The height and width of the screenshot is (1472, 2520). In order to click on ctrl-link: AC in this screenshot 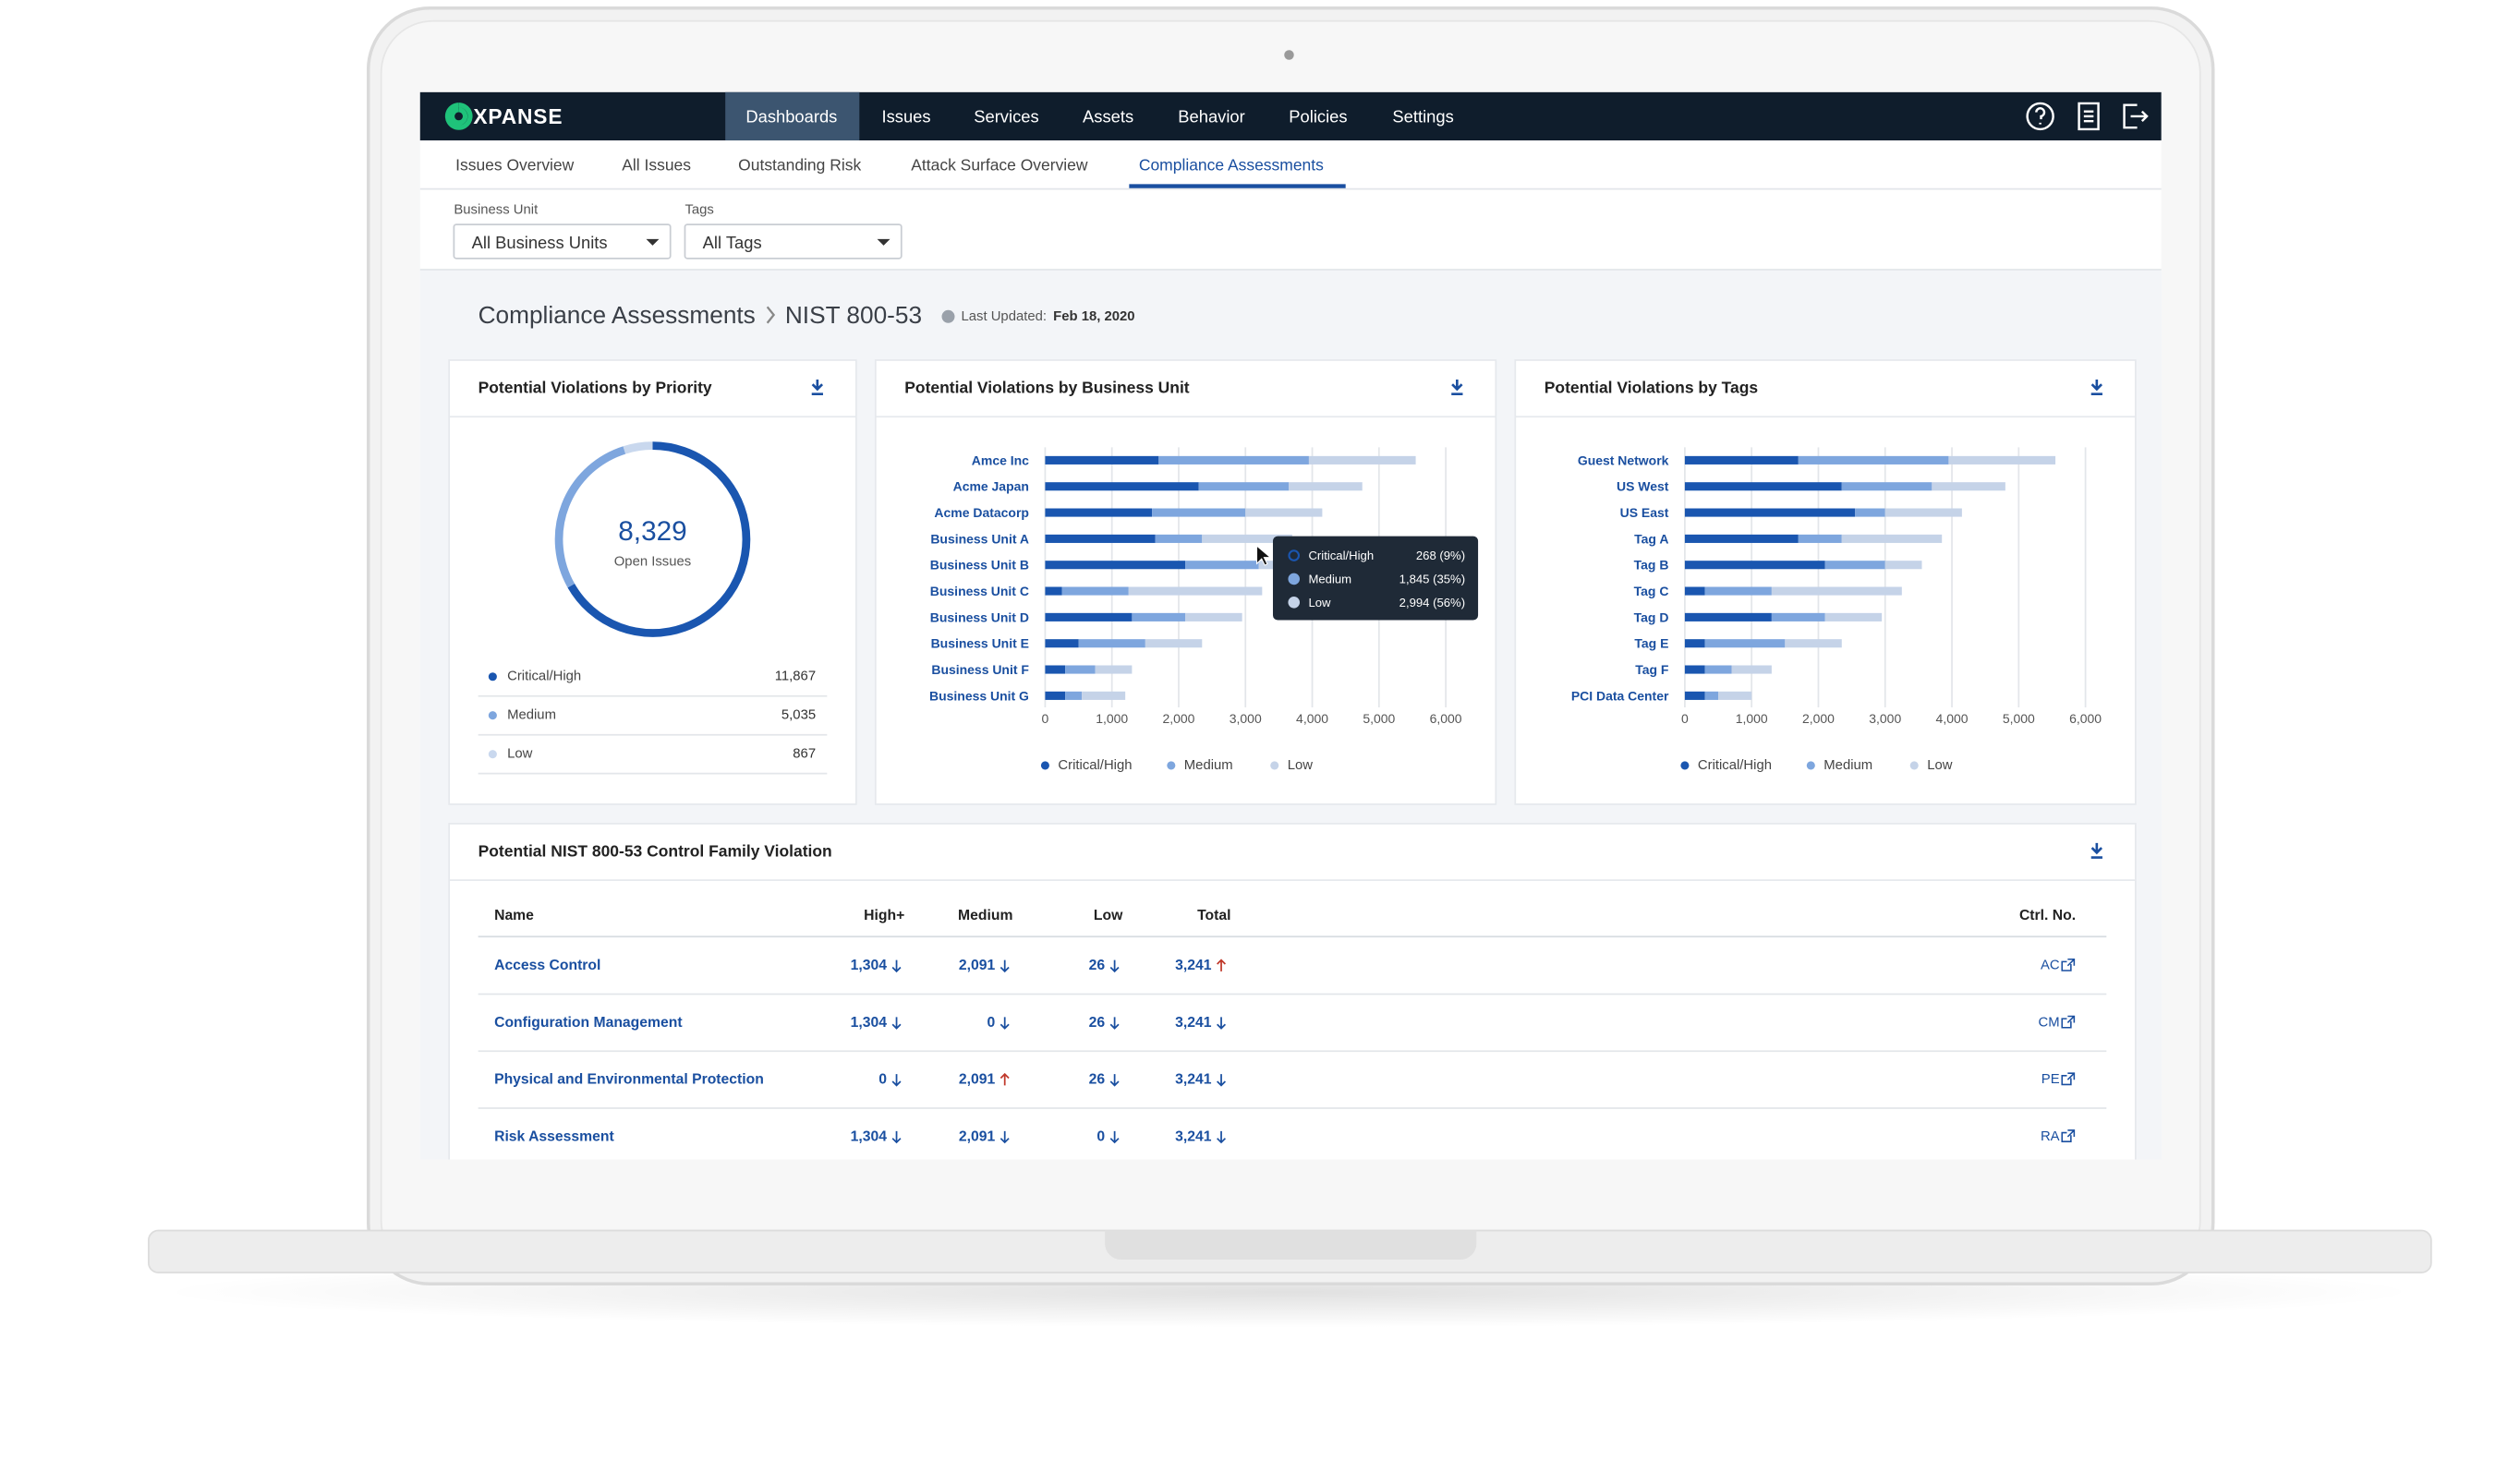, I will do `click(2050, 966)`.